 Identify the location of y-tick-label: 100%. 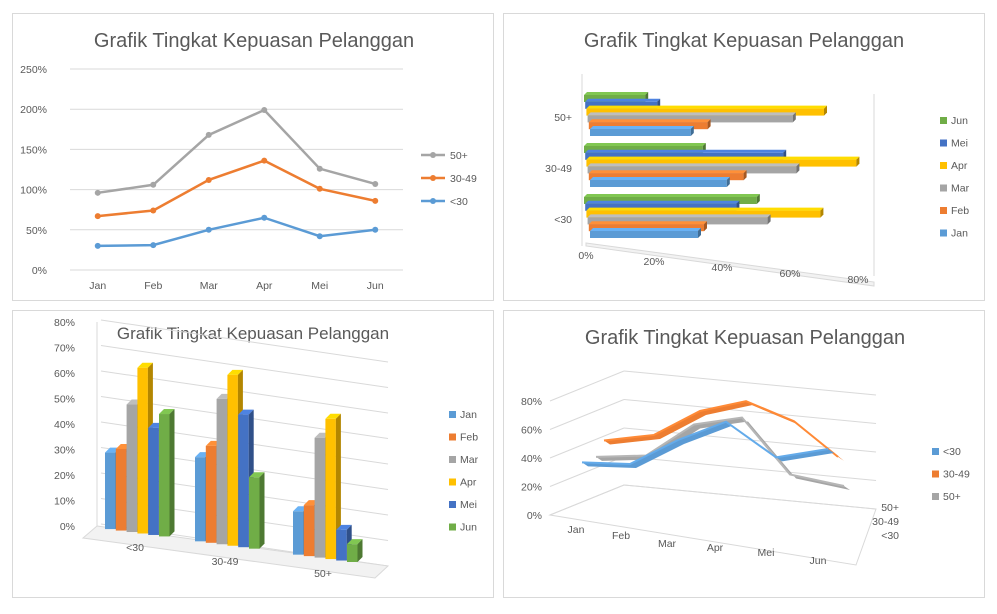
(33, 191).